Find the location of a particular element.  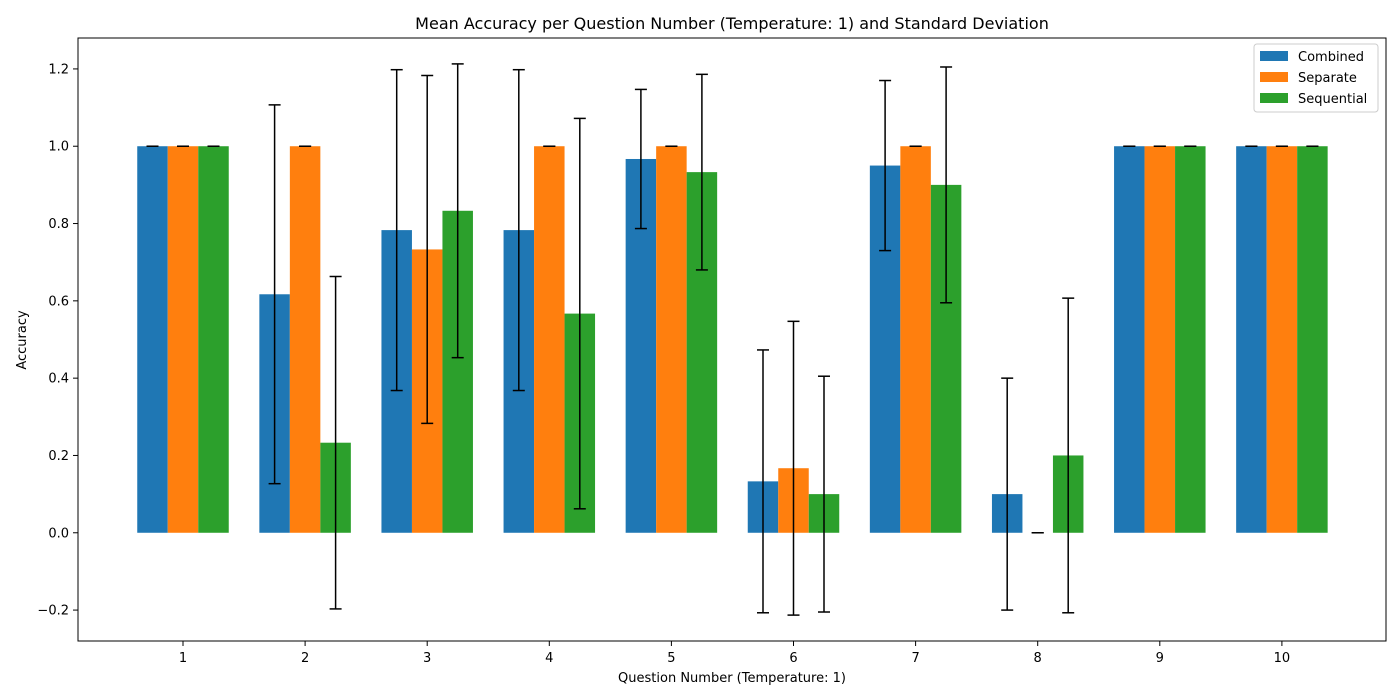

x-tick-label: 8 is located at coordinates (1038, 658).